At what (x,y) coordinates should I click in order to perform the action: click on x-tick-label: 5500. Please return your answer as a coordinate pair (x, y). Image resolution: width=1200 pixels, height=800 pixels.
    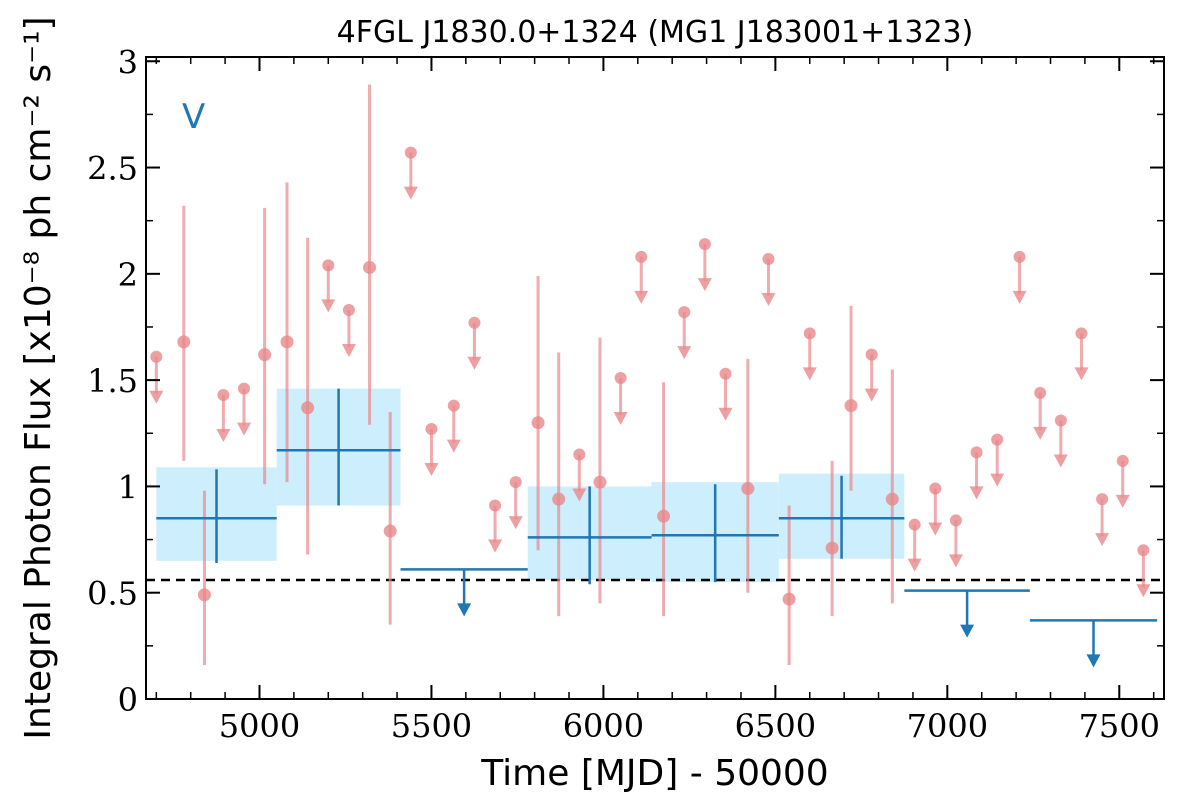
    Looking at the image, I should click on (431, 726).